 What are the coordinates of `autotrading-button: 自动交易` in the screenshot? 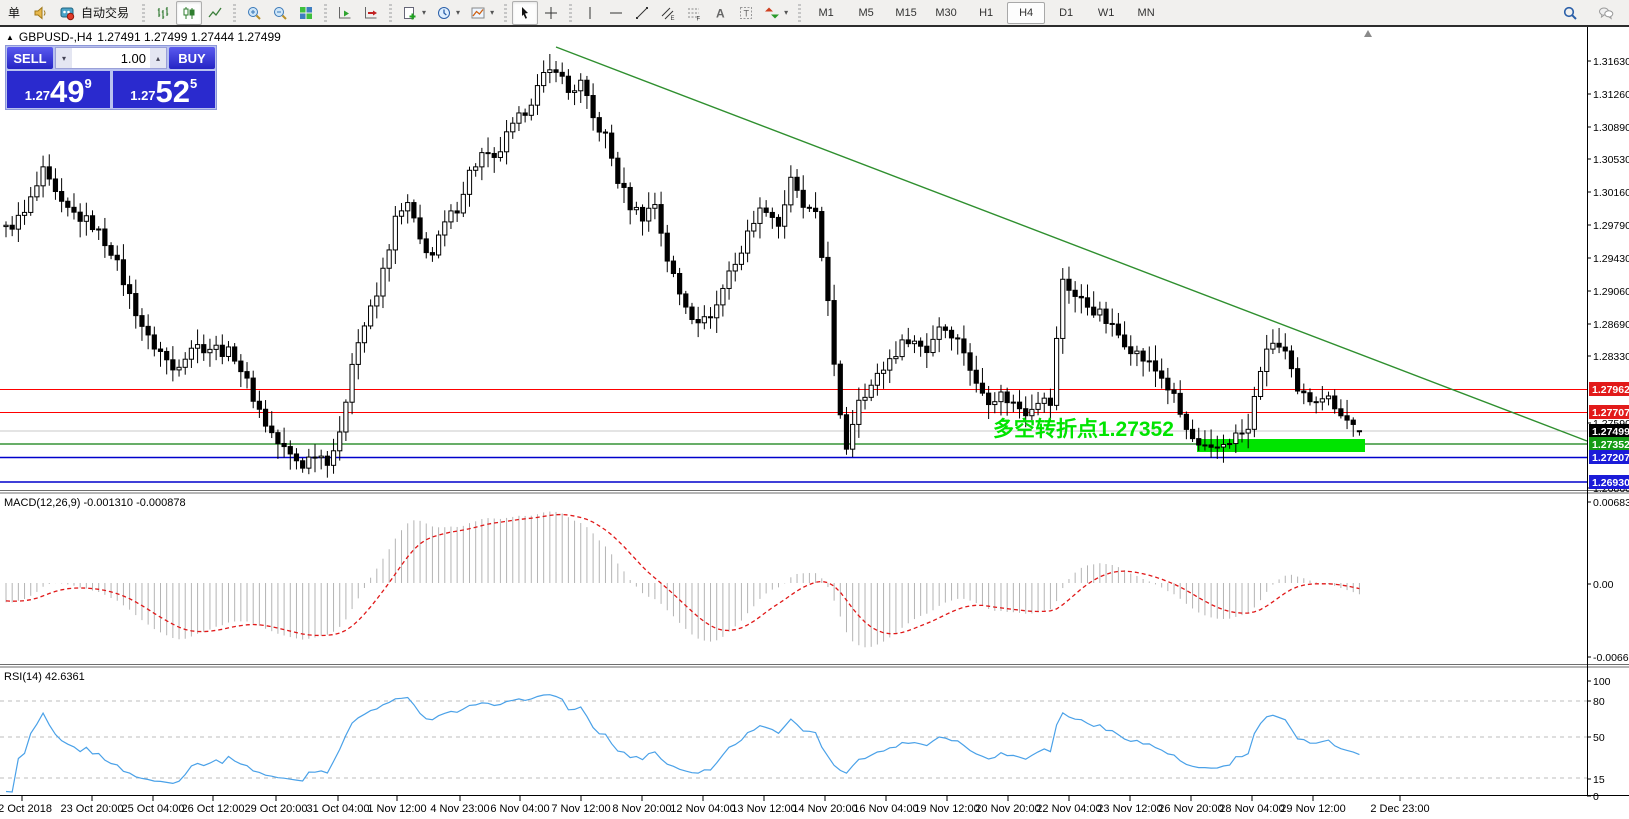 It's located at (95, 13).